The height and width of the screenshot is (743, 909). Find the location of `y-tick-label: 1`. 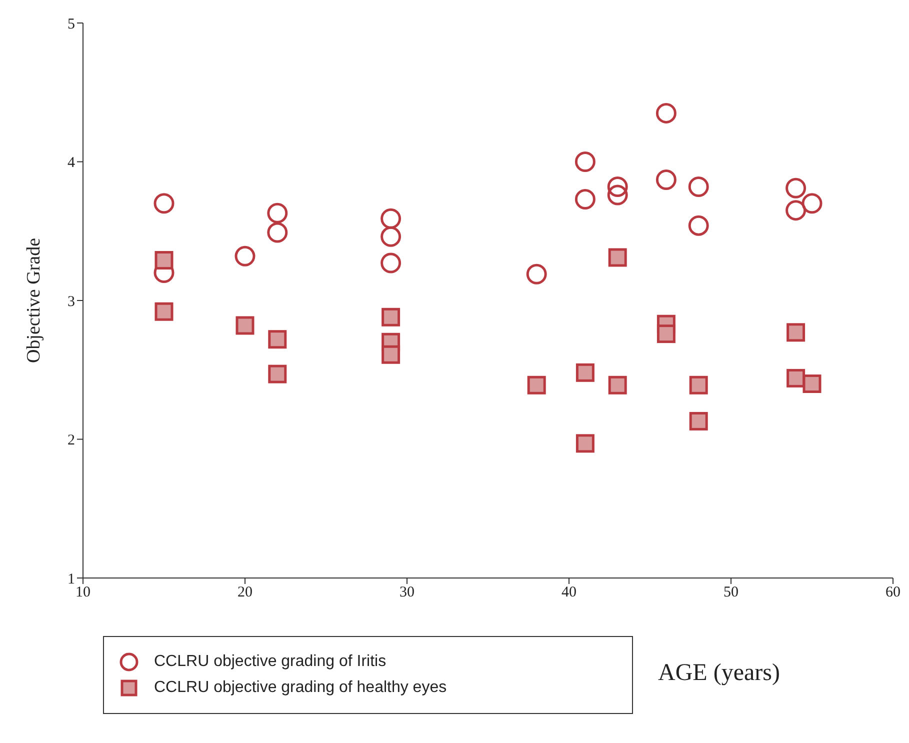

y-tick-label: 1 is located at coordinates (71, 579).